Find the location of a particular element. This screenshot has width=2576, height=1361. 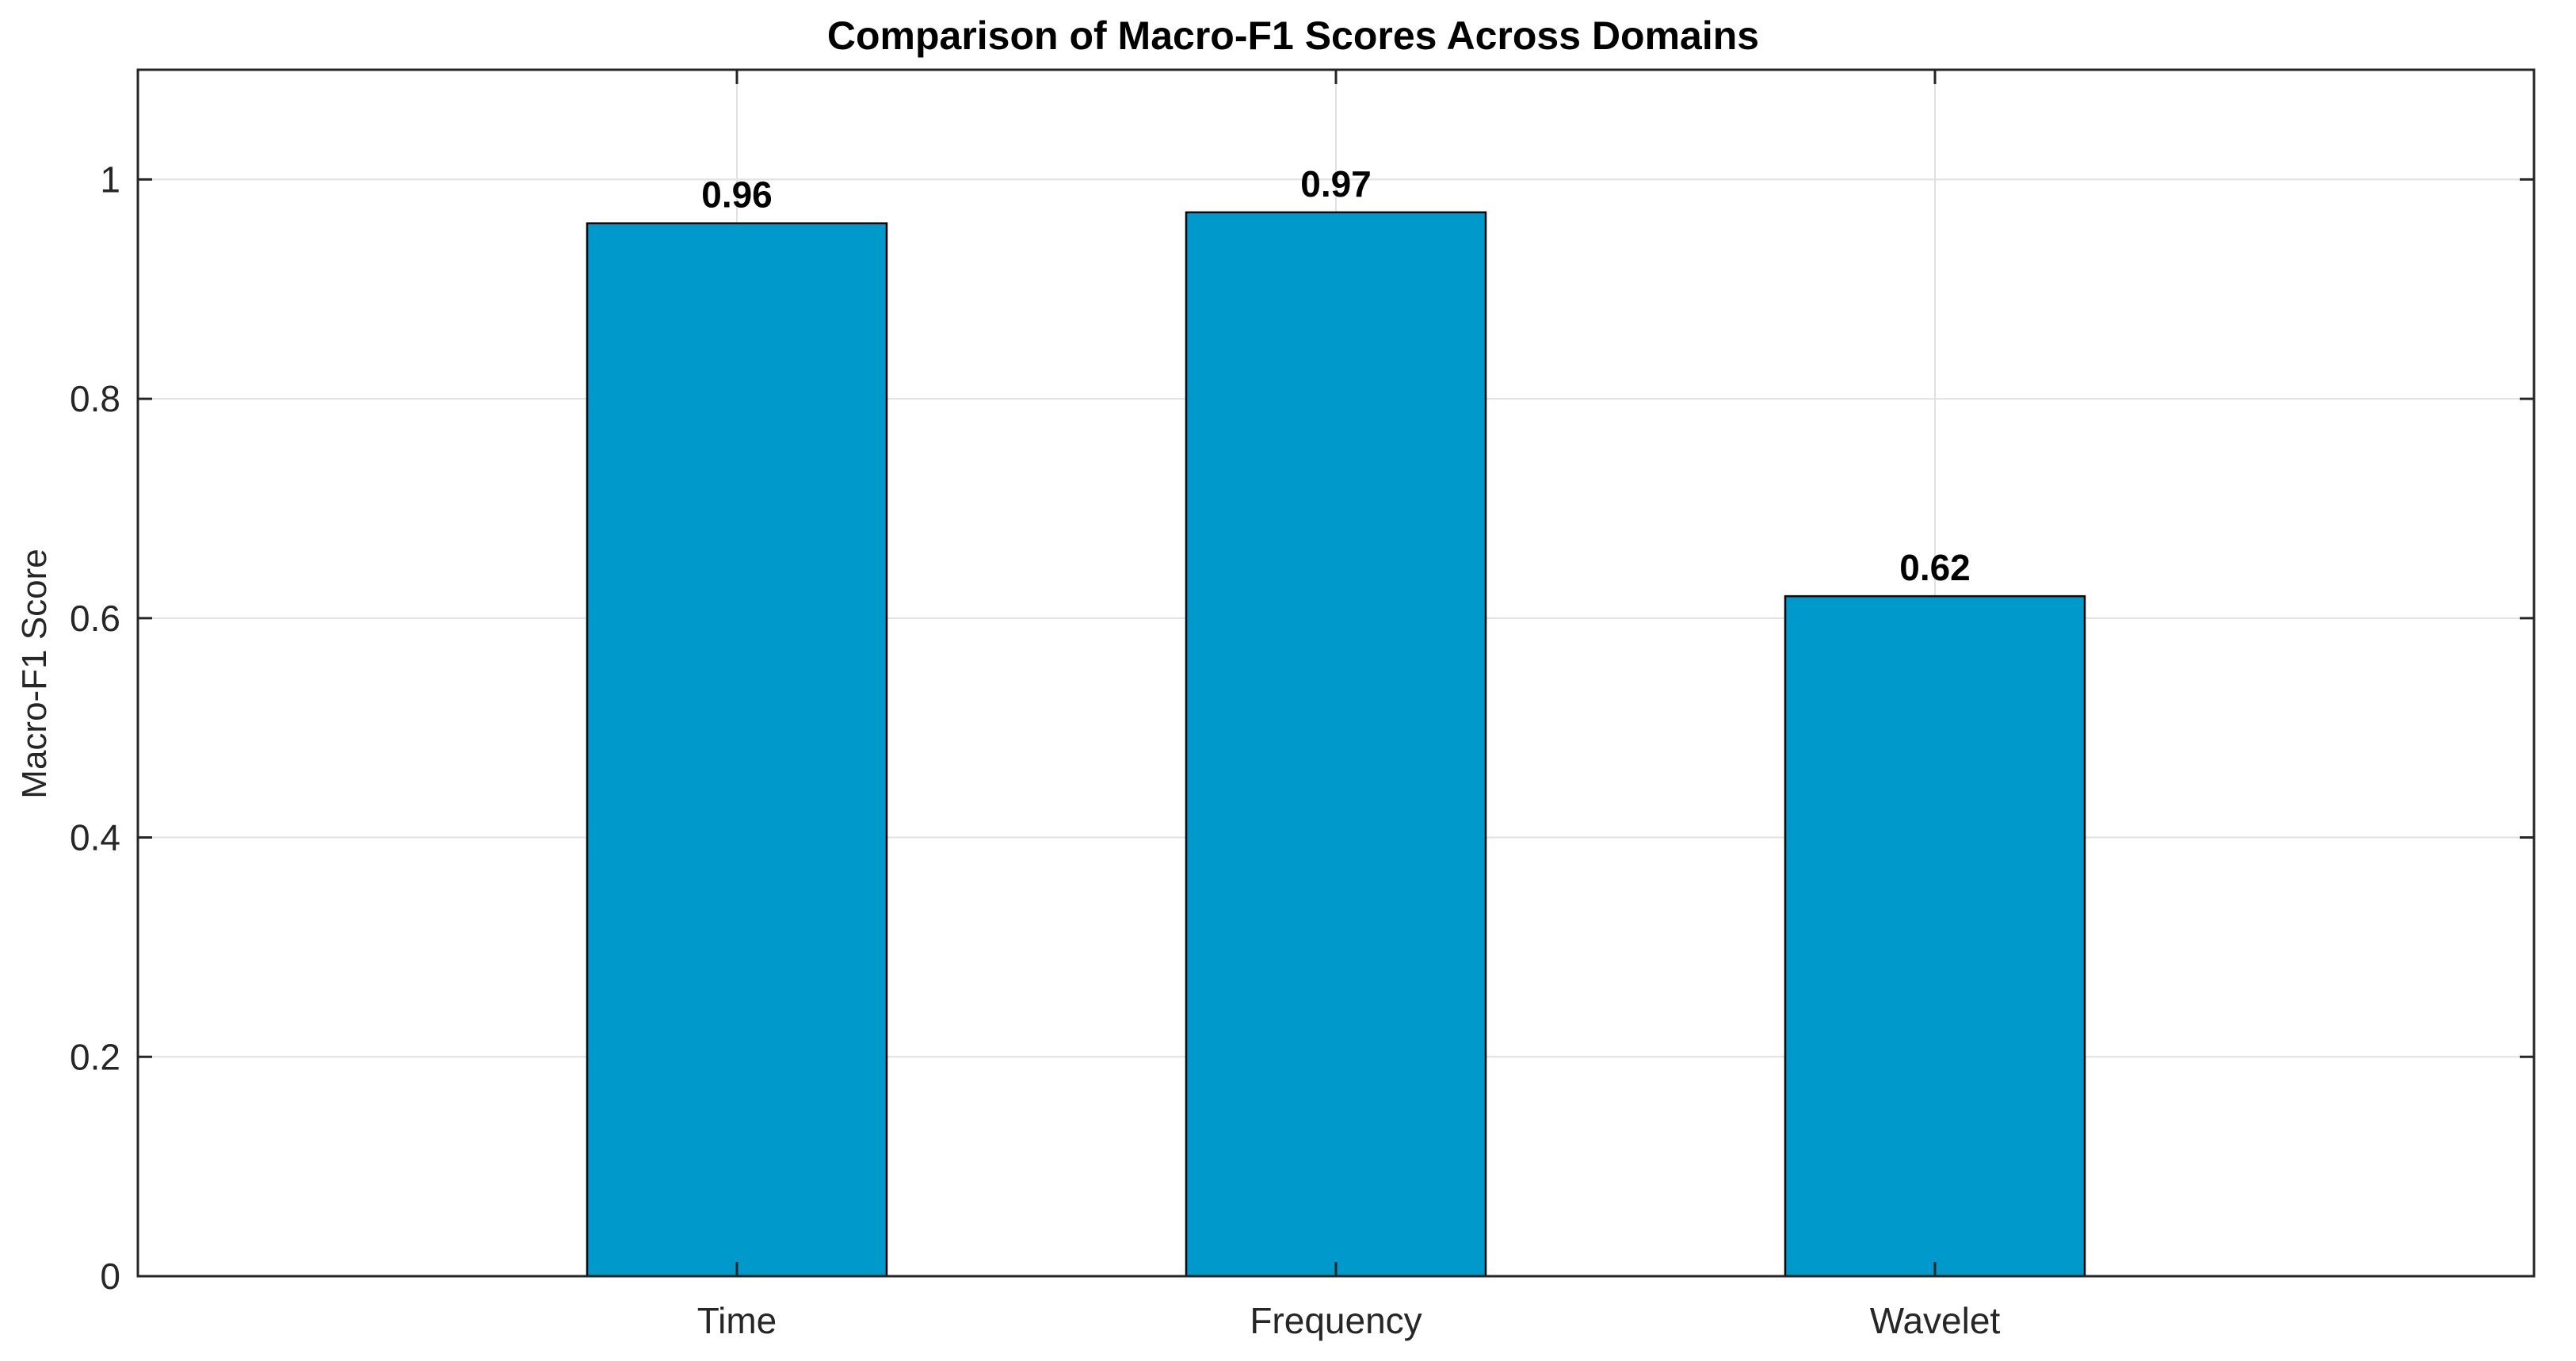

data-label-frequency: 0.97 is located at coordinates (1336, 184).